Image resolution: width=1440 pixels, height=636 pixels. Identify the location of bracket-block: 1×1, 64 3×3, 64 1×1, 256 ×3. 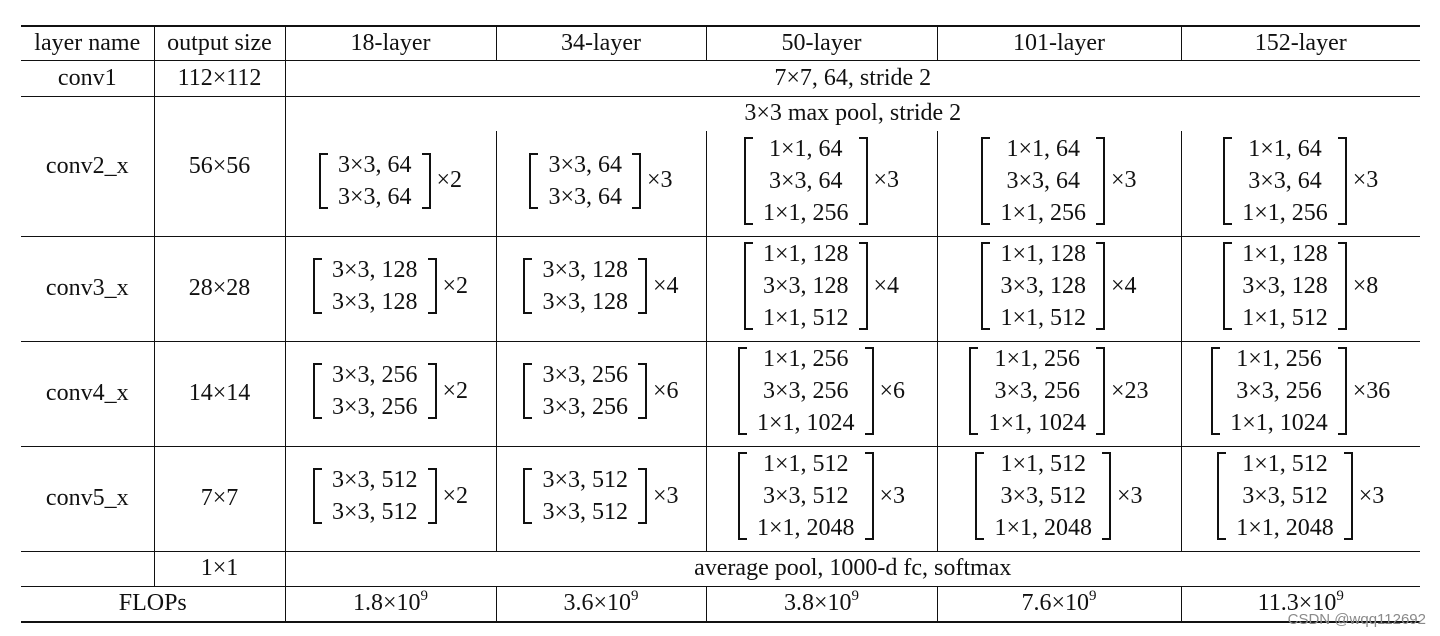
(1300, 181).